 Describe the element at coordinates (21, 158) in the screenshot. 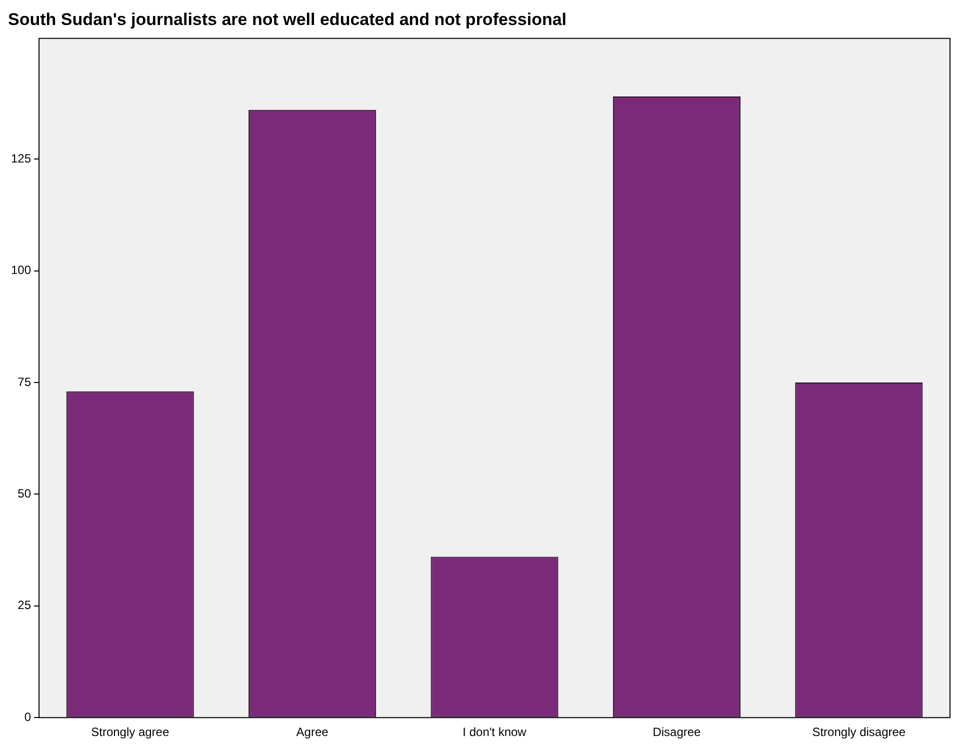

I see `y-tick-label: 125` at that location.